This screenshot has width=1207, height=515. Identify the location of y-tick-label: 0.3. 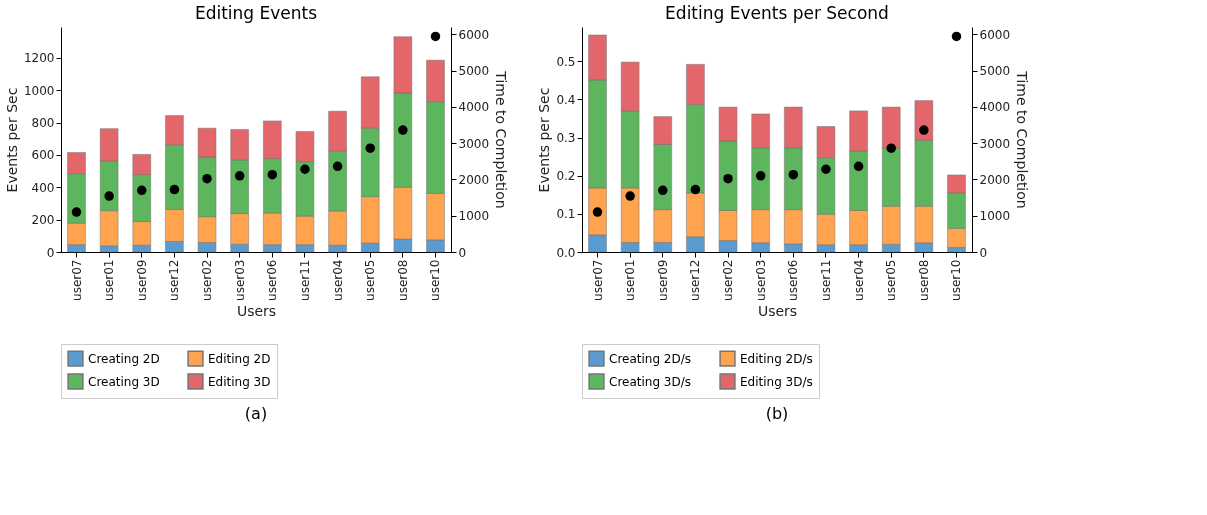
(566, 138).